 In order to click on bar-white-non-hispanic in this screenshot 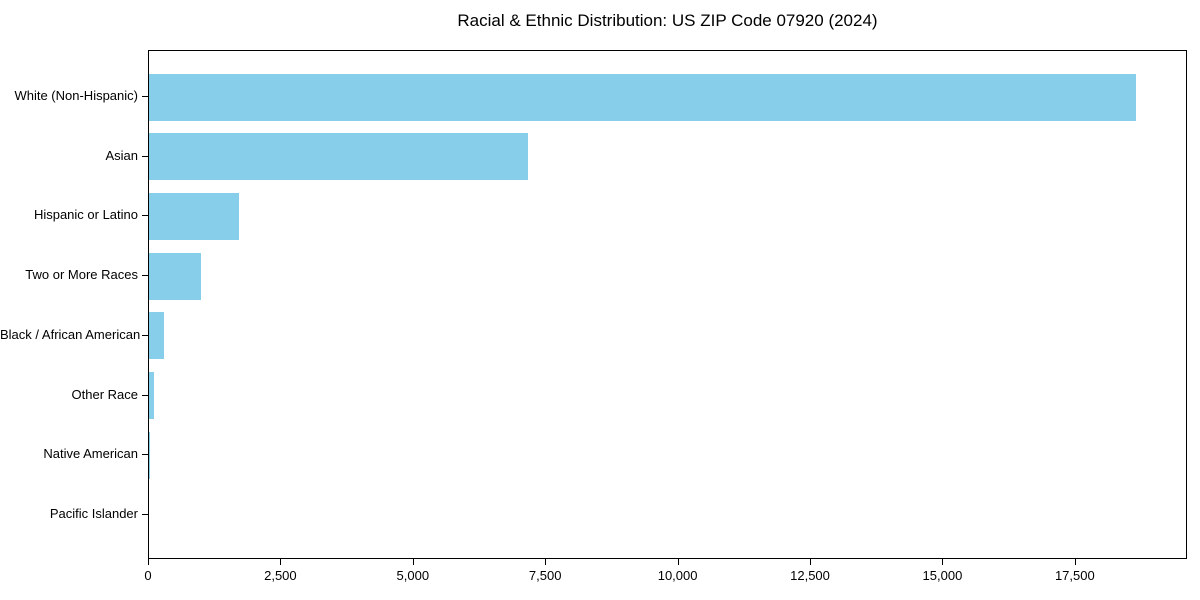, I will do `click(642, 97)`.